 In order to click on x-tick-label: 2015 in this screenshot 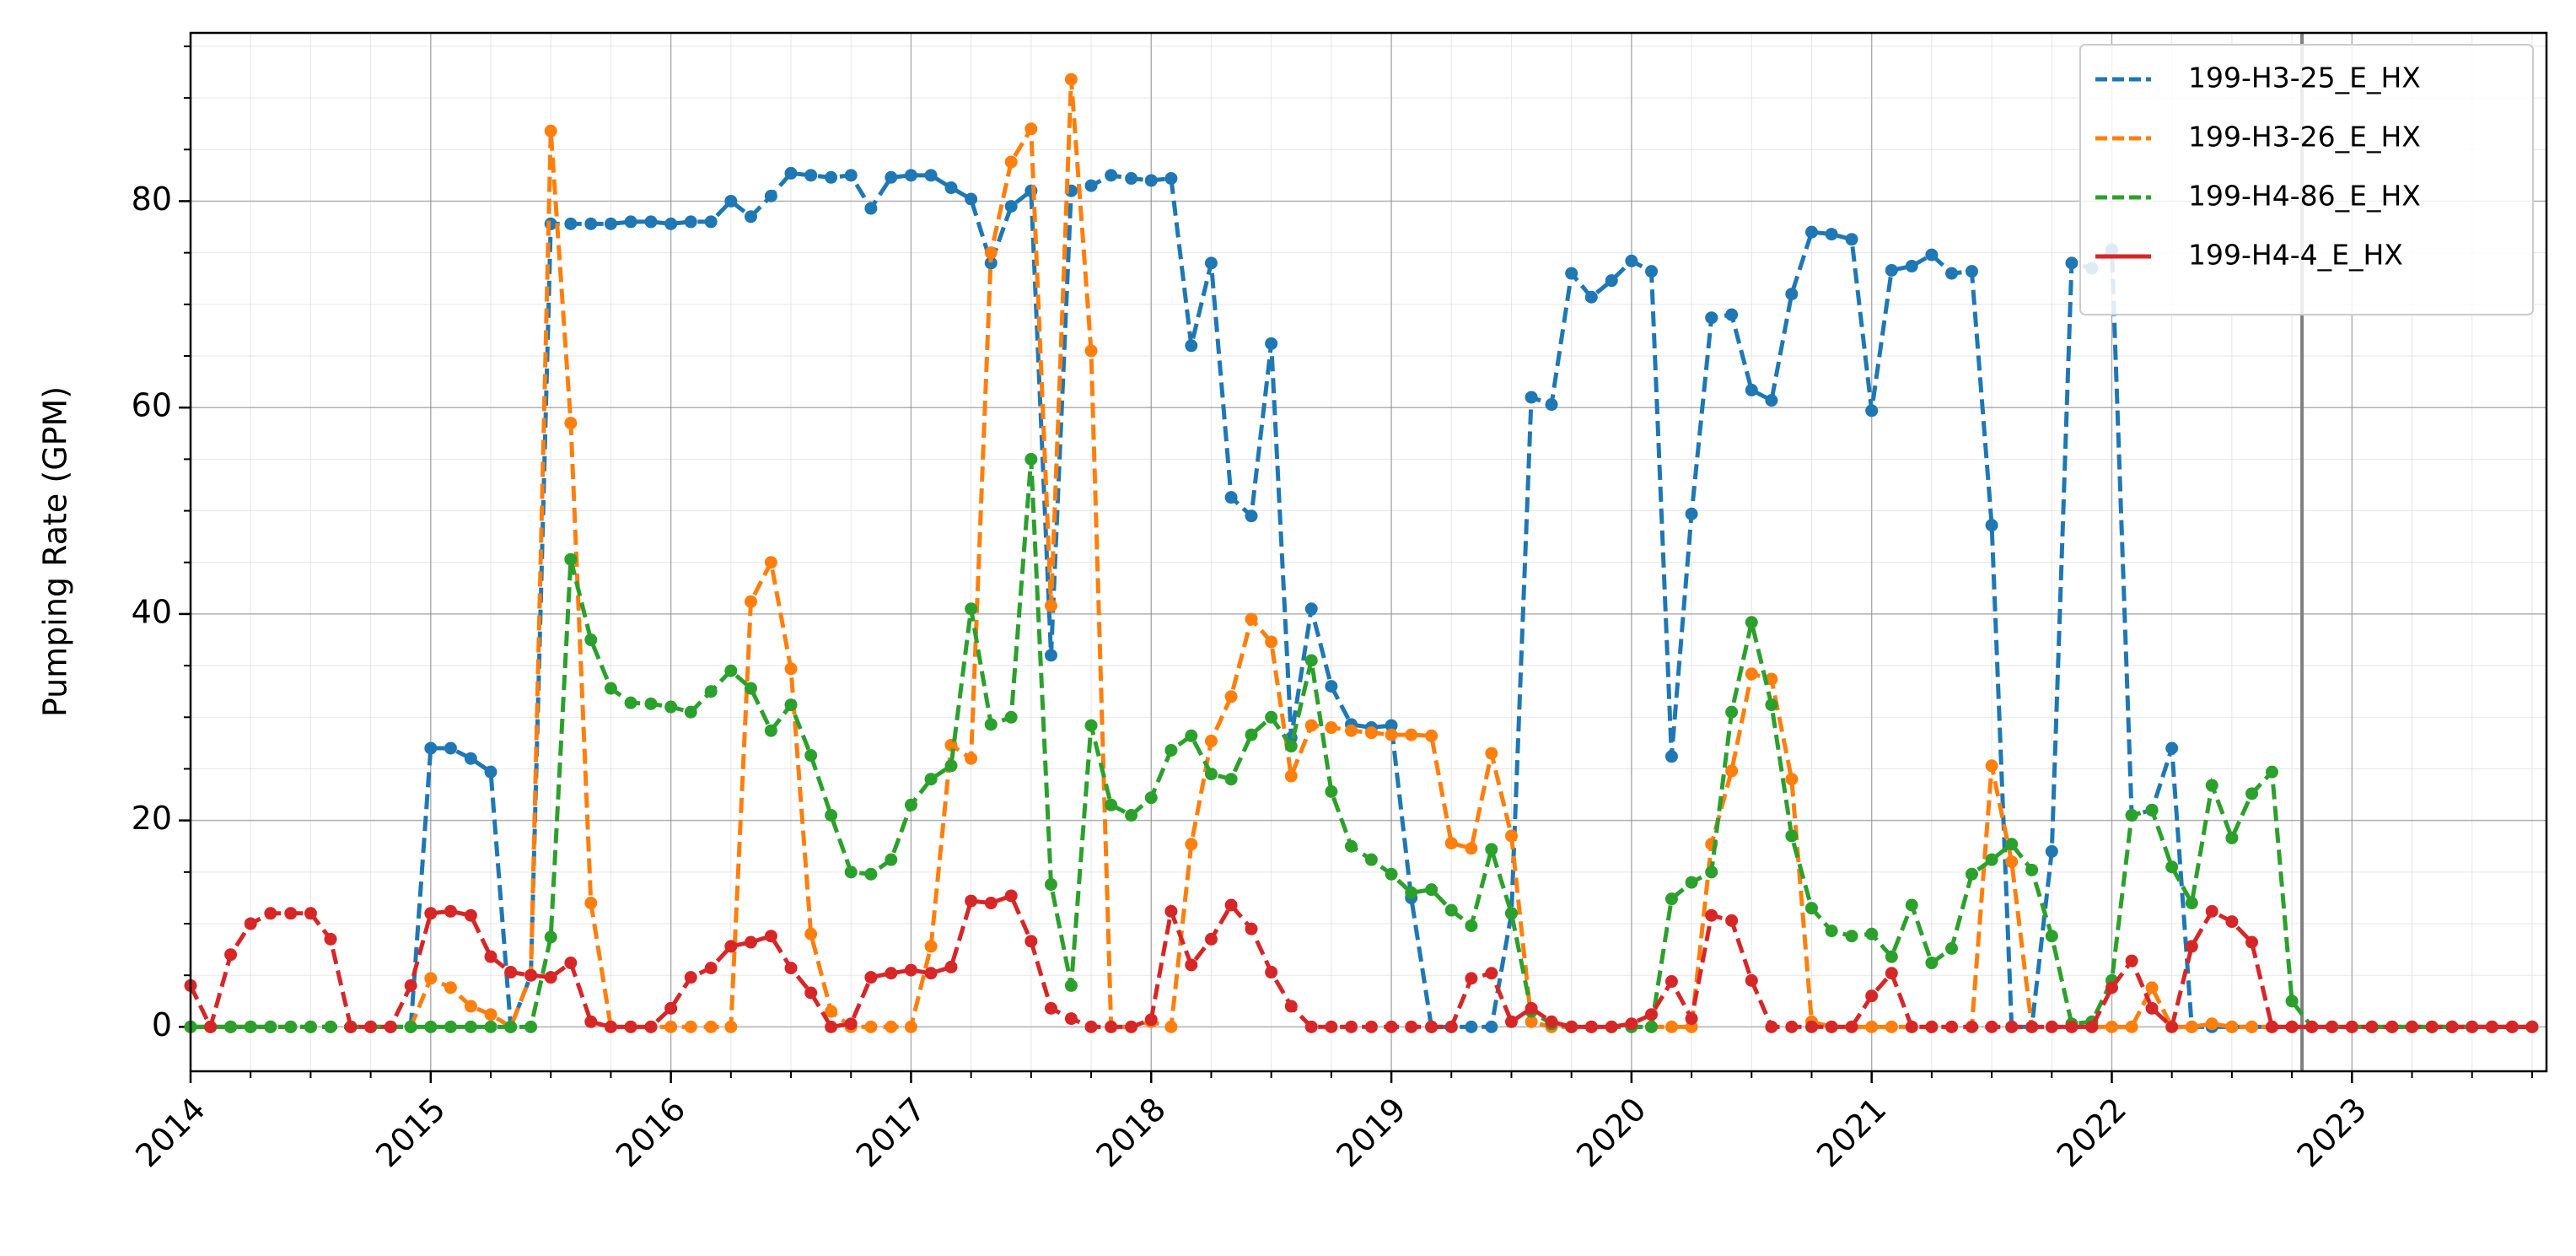, I will do `click(410, 1133)`.